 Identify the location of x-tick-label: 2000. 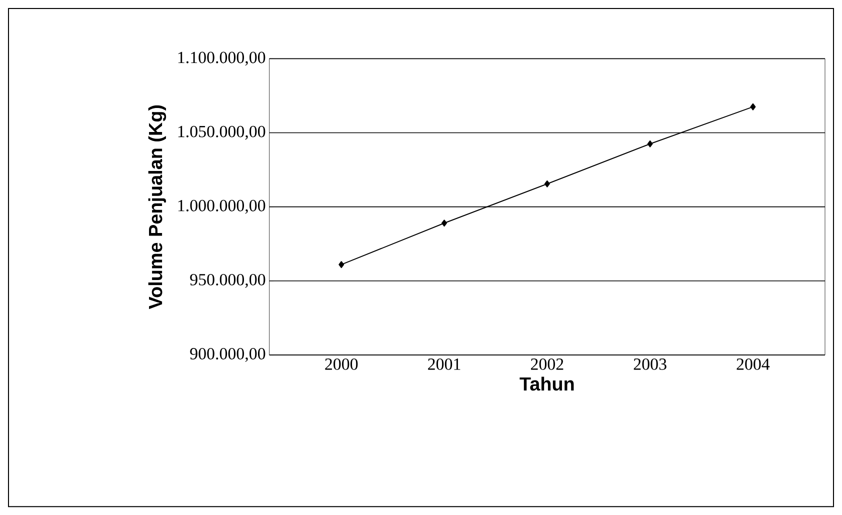
(341, 364).